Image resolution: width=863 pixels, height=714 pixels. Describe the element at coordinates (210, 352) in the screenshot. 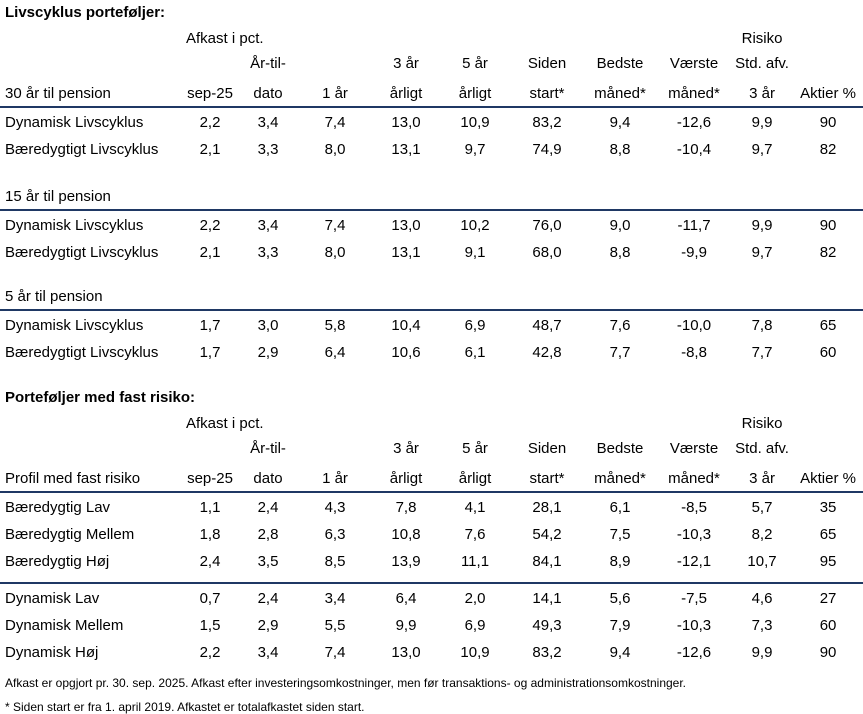

I see `value-cell: 1,7` at that location.